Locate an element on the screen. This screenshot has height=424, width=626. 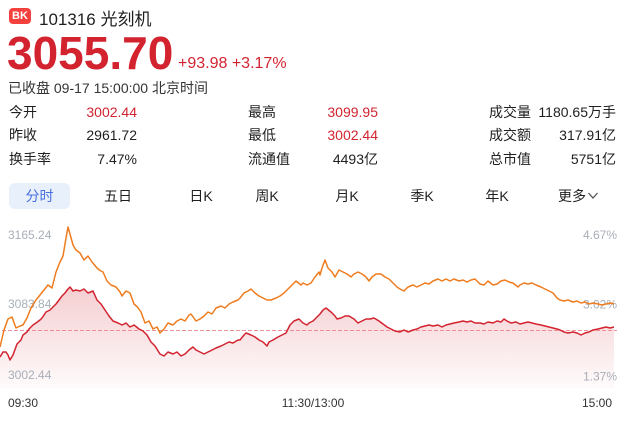
svg-text: 4.67% is located at coordinates (600, 235).